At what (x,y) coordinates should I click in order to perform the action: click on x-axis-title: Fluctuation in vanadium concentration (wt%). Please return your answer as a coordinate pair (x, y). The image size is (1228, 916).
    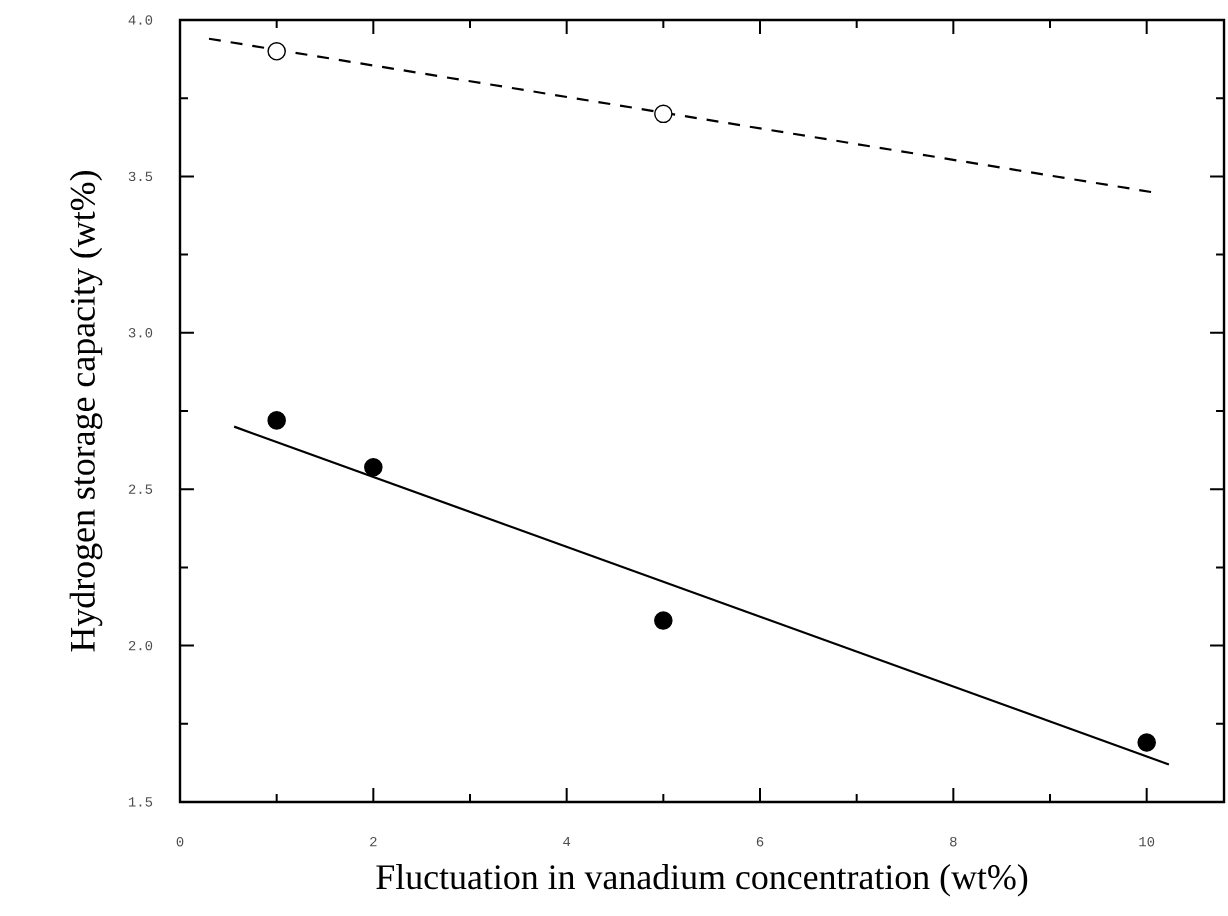
    Looking at the image, I should click on (702, 880).